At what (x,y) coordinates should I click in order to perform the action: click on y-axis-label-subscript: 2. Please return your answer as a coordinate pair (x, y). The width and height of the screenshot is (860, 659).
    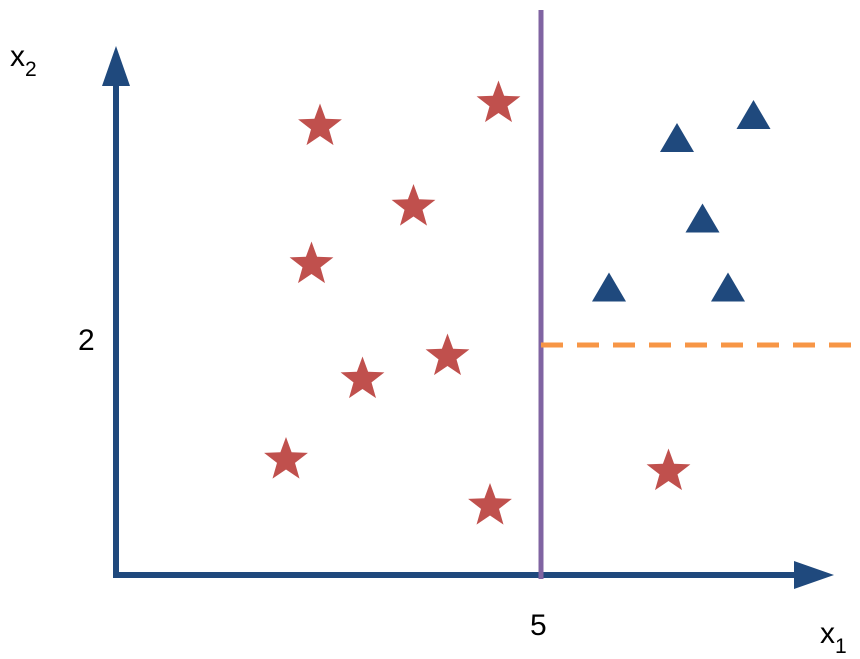
    Looking at the image, I should click on (31, 69).